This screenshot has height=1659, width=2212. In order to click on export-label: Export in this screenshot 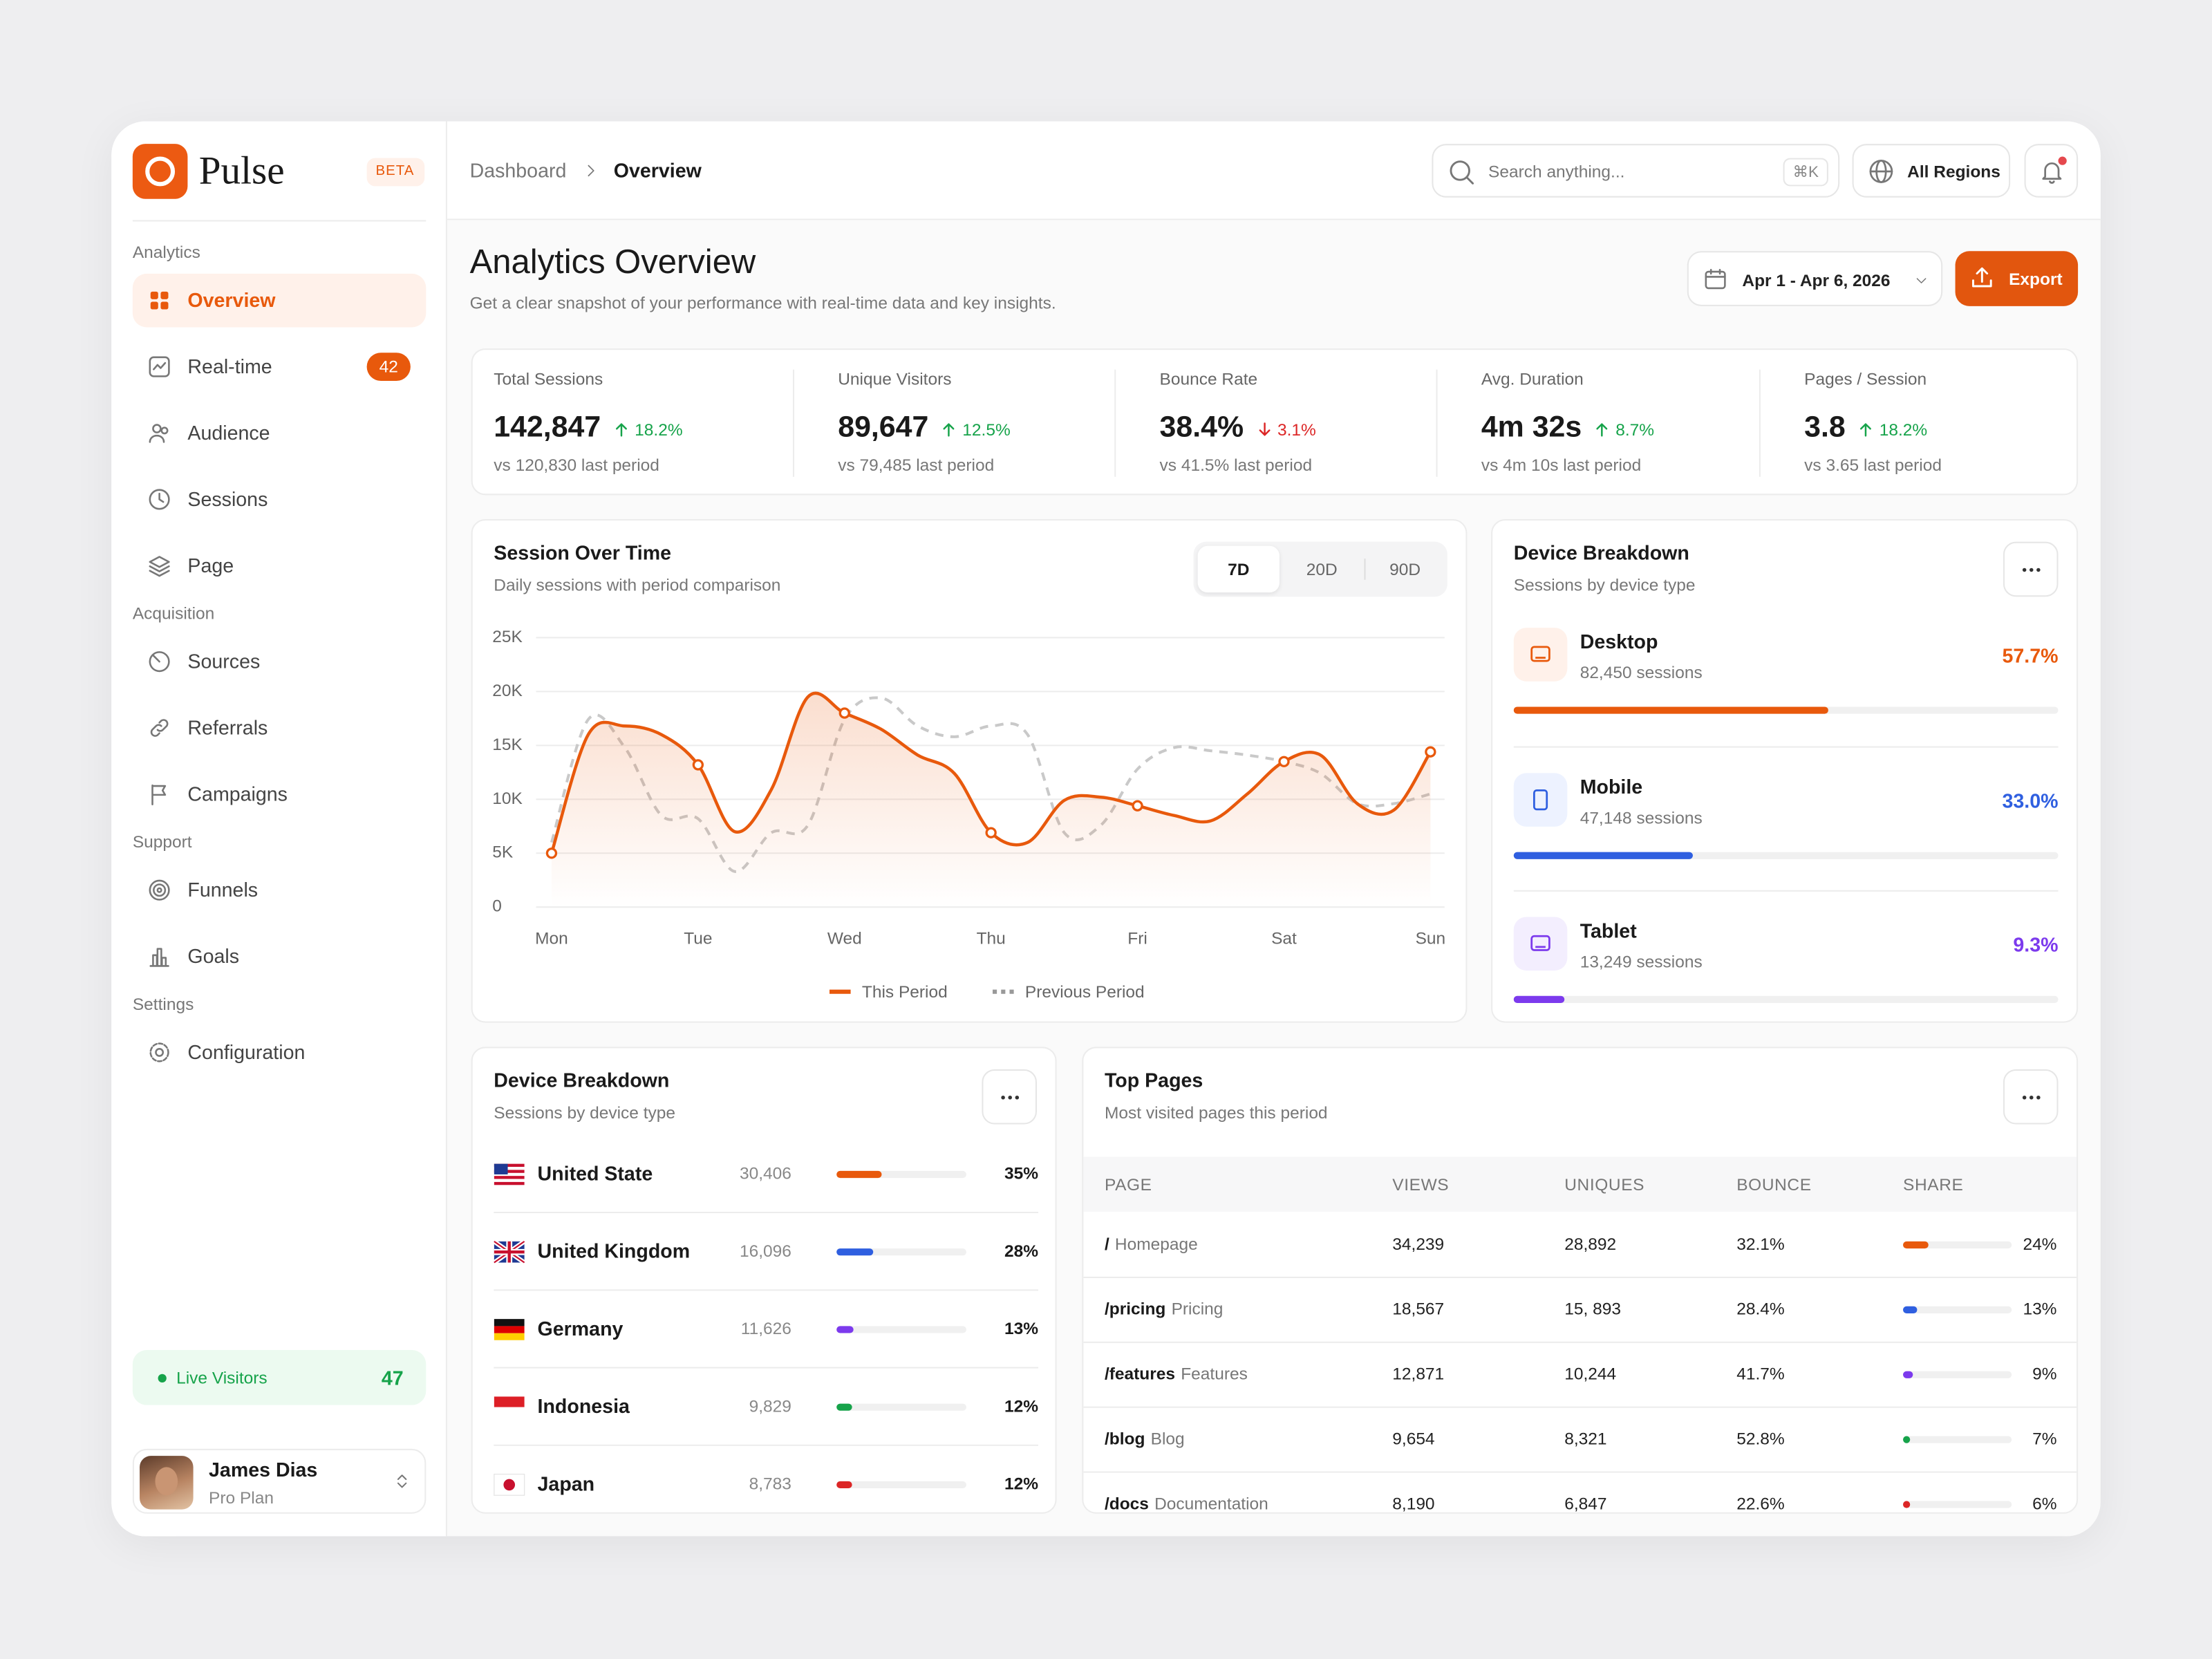, I will do `click(2036, 278)`.